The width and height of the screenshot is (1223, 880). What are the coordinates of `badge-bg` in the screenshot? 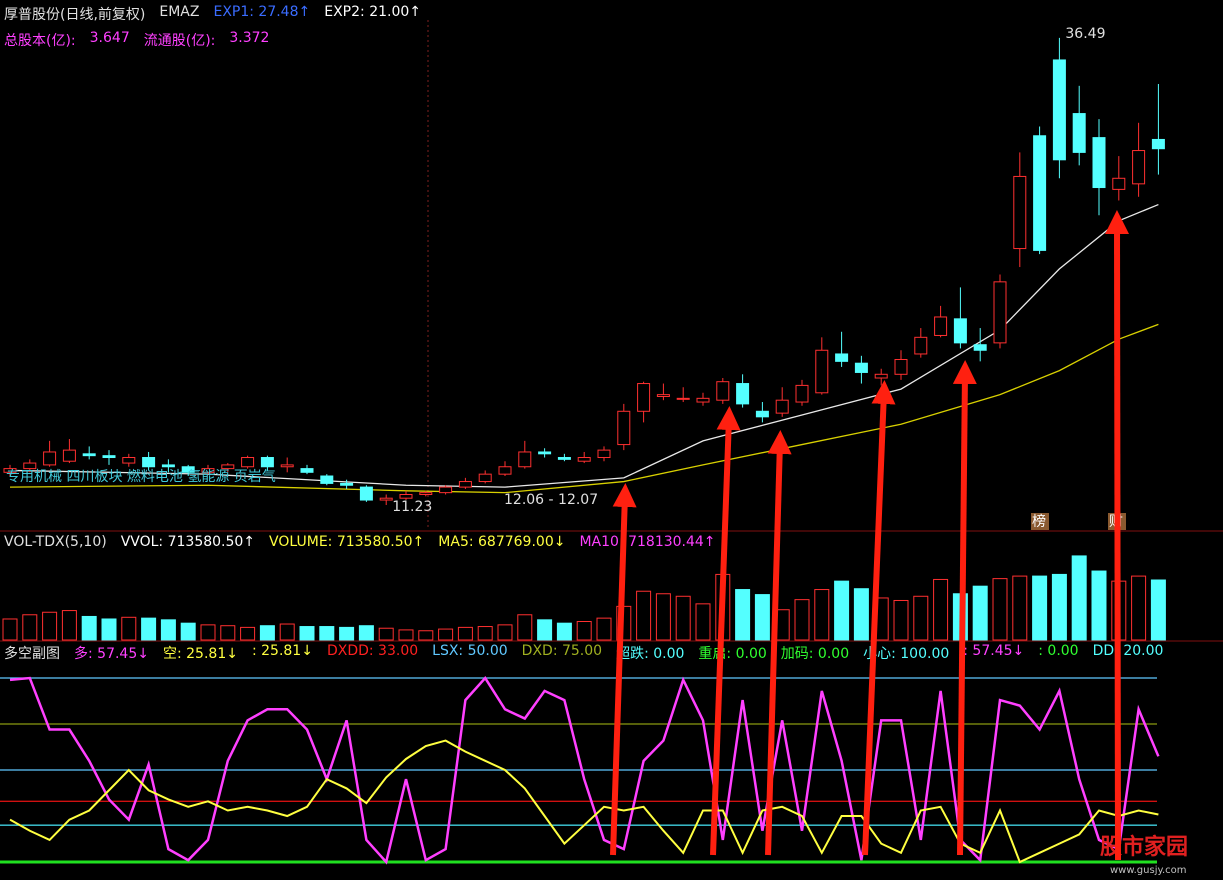 It's located at (1040, 521).